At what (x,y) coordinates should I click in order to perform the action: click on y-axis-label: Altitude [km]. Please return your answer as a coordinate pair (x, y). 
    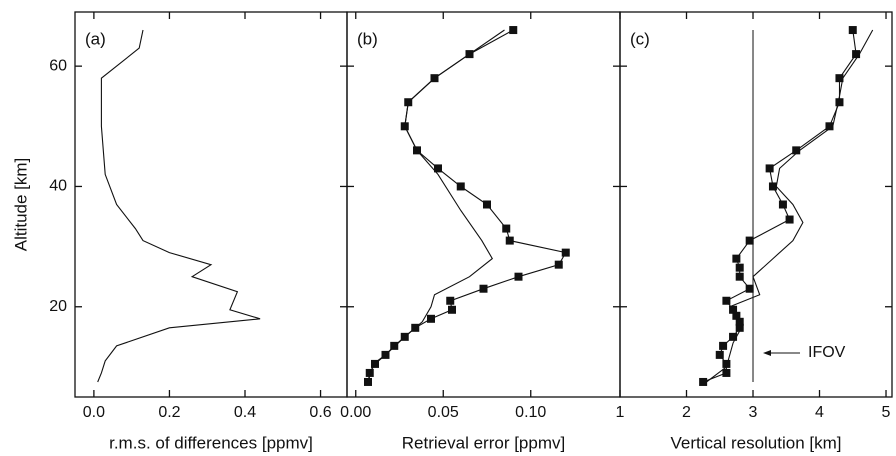
    Looking at the image, I should click on (20, 205).